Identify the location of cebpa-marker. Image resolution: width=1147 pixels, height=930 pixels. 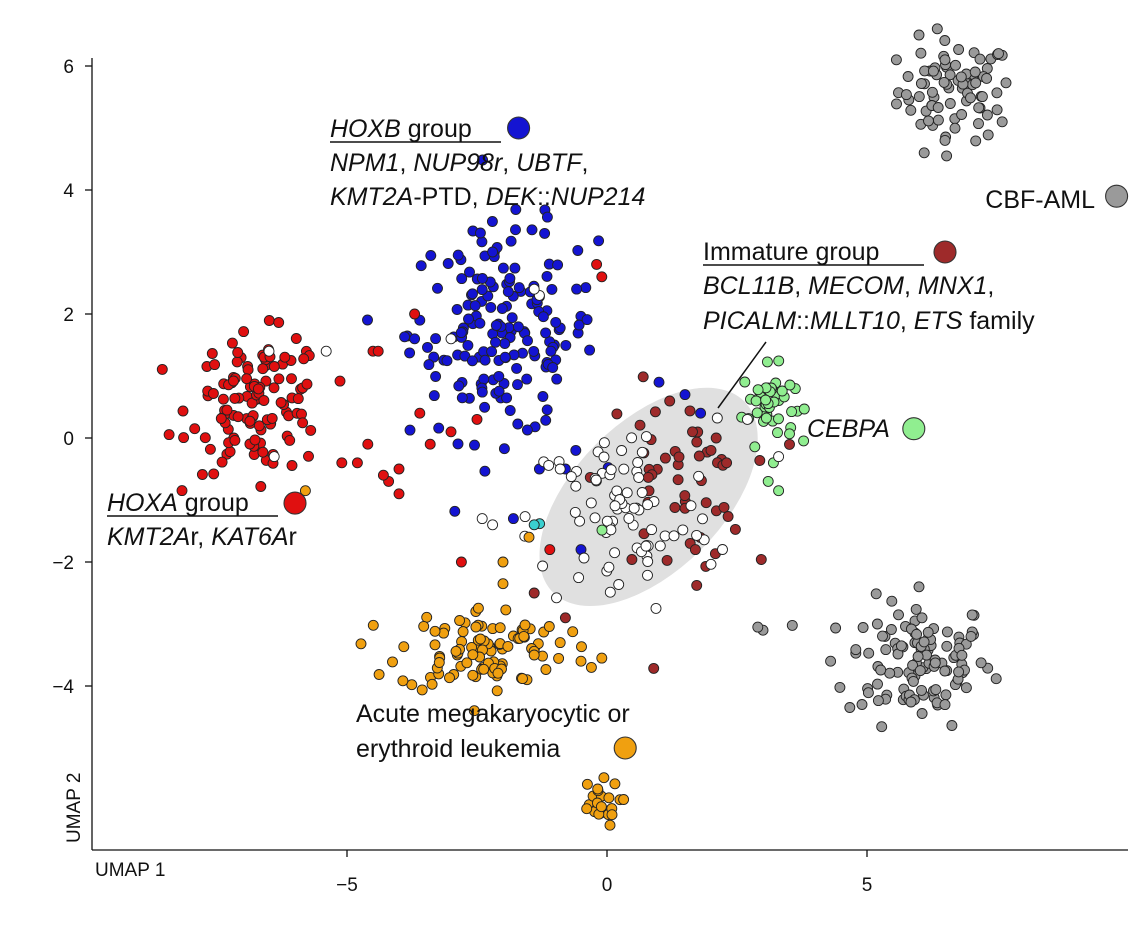
(914, 429).